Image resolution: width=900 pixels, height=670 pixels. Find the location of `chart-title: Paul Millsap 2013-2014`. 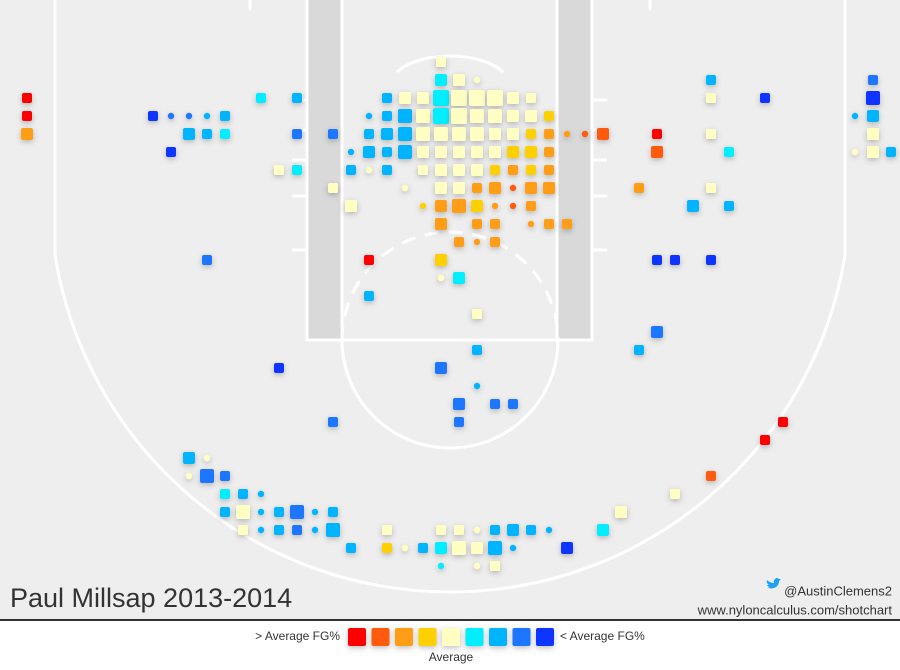

chart-title: Paul Millsap 2013-2014 is located at coordinates (151, 598).